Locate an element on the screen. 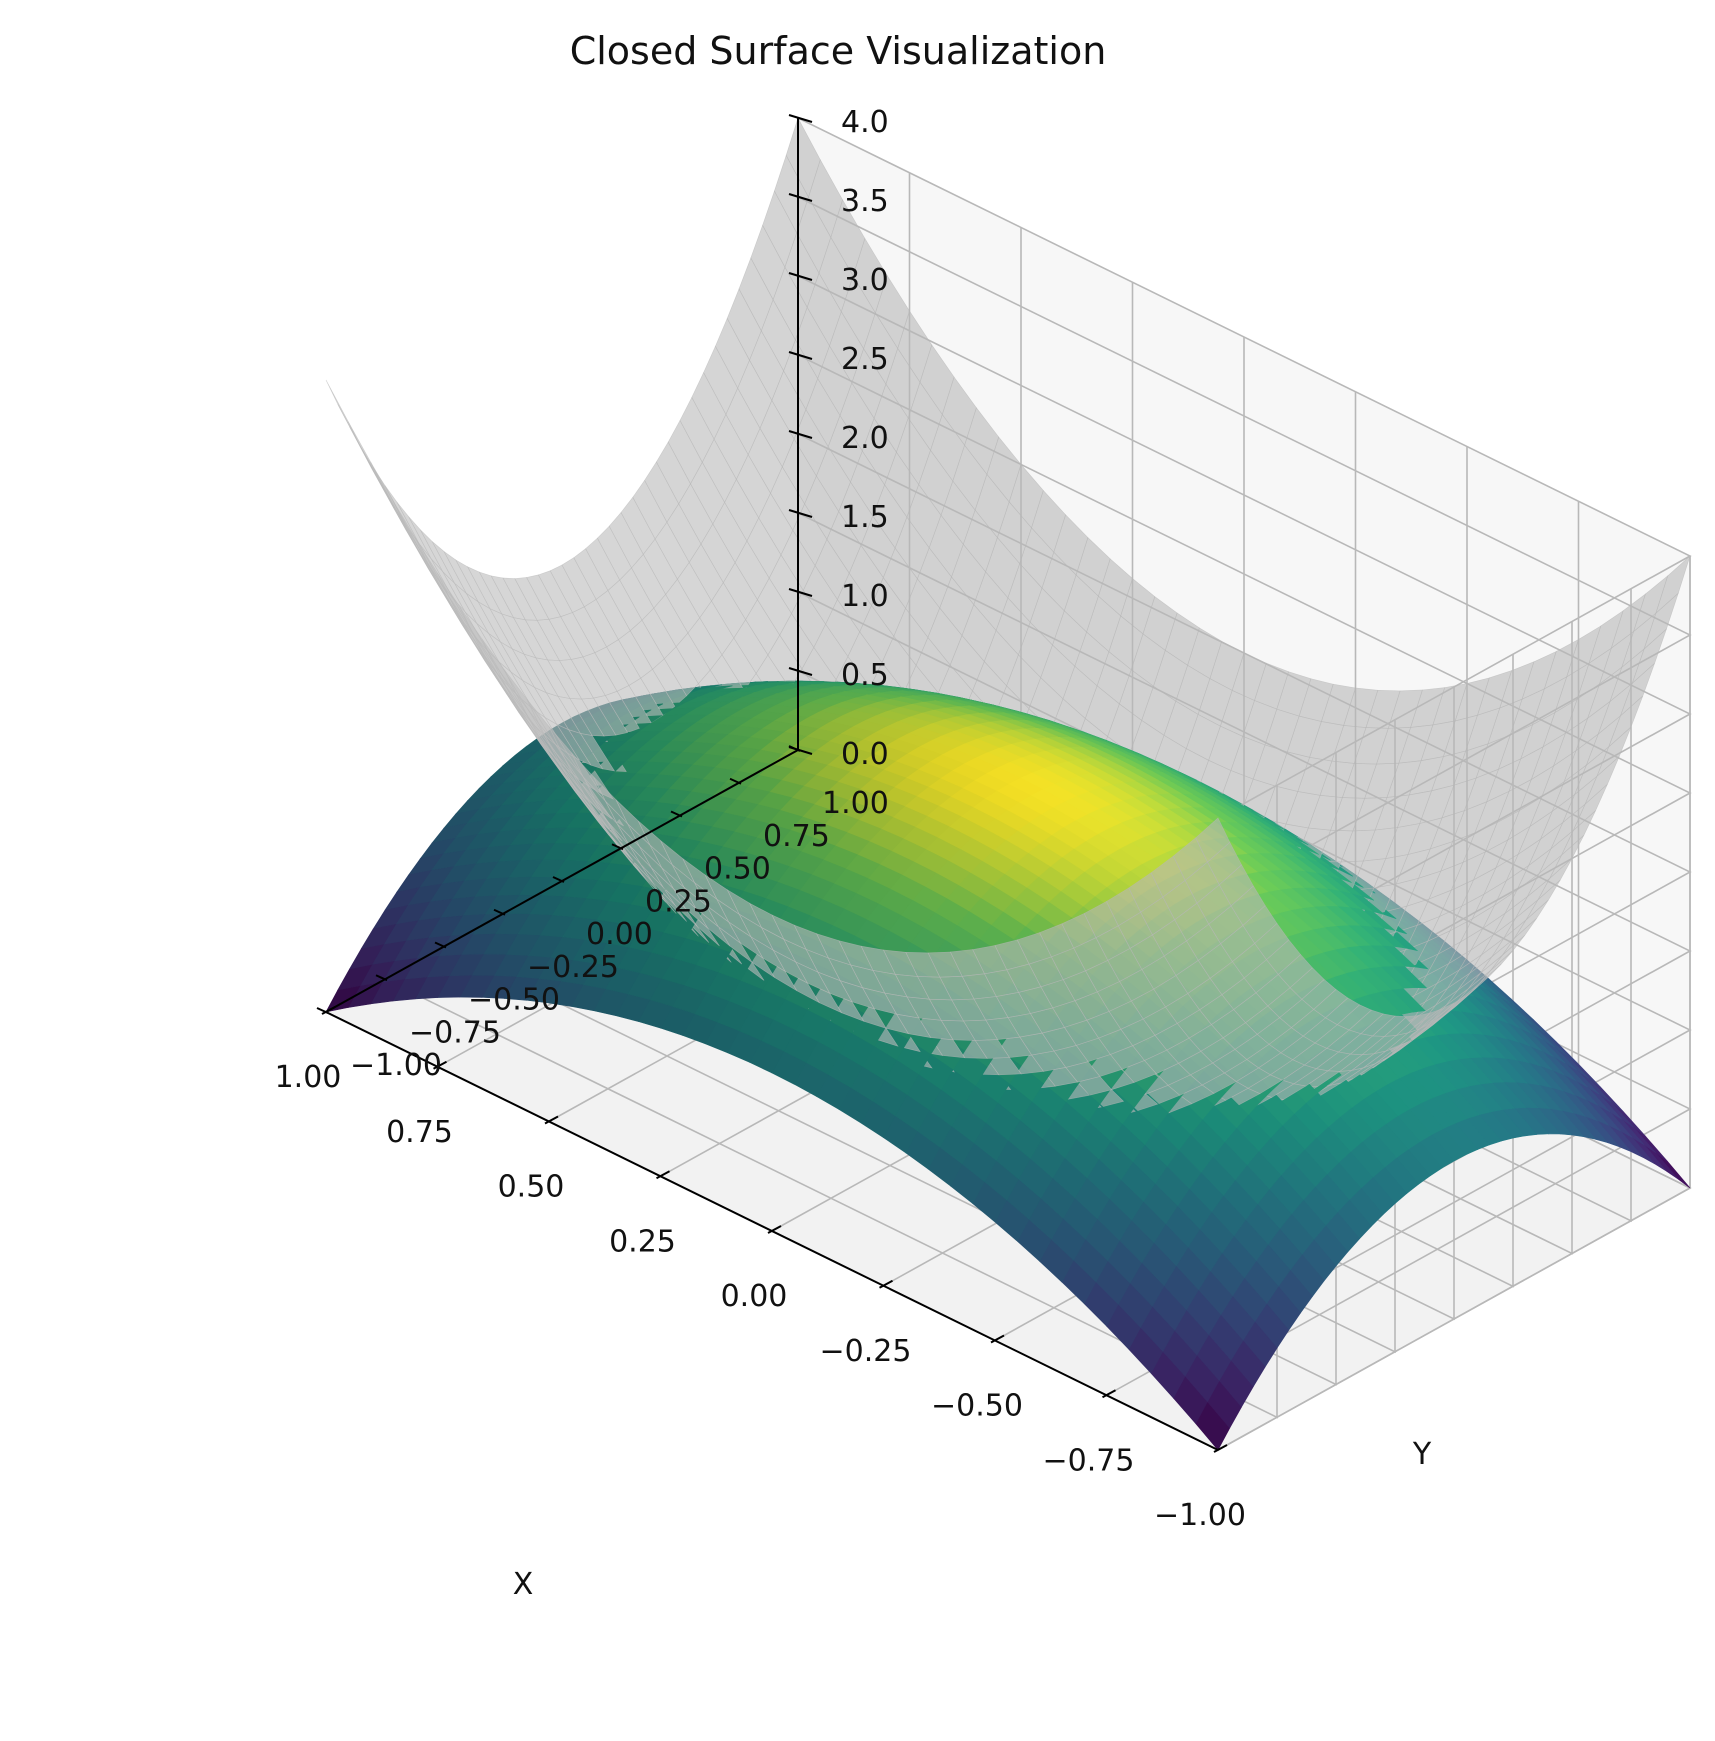  x-axis-label: X is located at coordinates (523, 1584).